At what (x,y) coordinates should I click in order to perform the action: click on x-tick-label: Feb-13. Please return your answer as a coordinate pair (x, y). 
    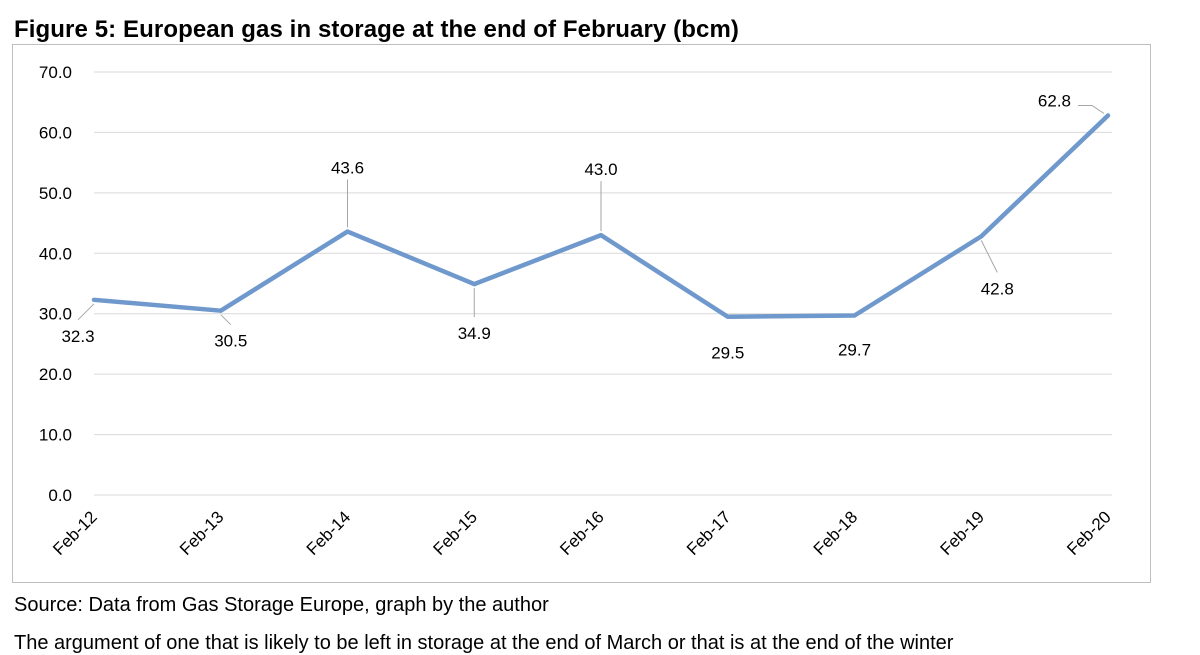
    Looking at the image, I should click on (202, 533).